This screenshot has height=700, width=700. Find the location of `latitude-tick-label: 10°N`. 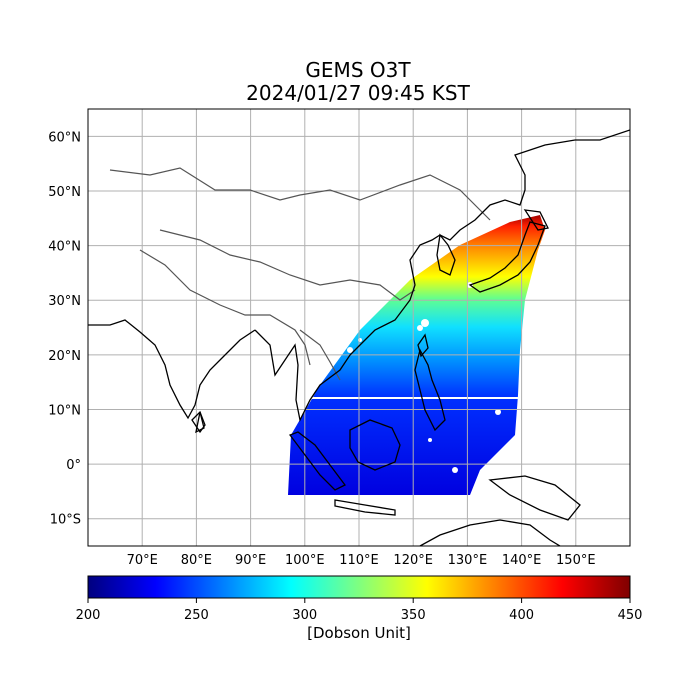

latitude-tick-label: 10°N is located at coordinates (64, 410).